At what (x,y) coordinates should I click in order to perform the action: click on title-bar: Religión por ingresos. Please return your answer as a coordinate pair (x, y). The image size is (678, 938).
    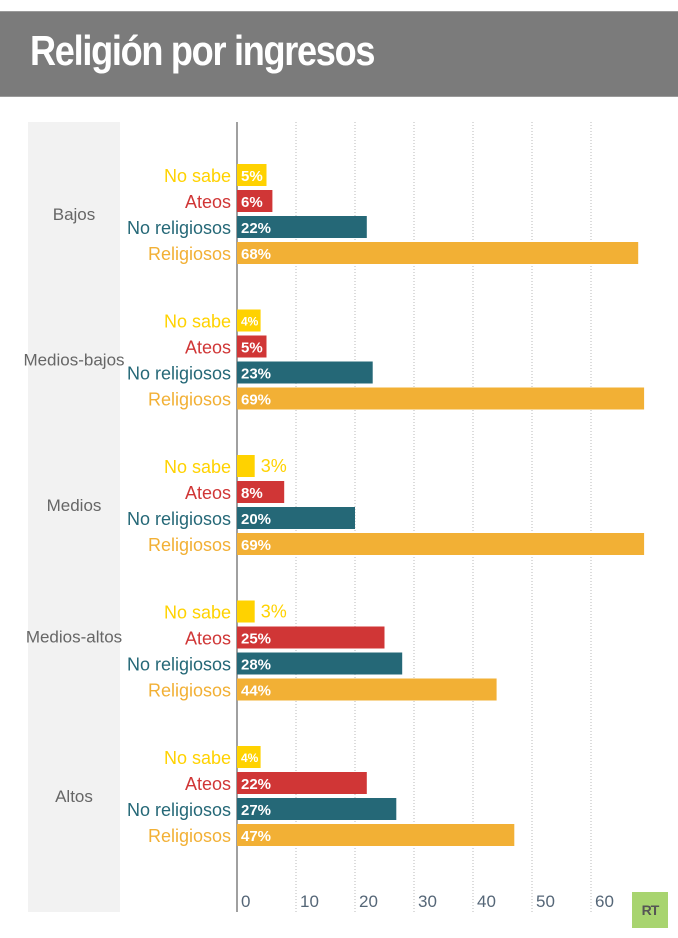
    Looking at the image, I should click on (339, 54).